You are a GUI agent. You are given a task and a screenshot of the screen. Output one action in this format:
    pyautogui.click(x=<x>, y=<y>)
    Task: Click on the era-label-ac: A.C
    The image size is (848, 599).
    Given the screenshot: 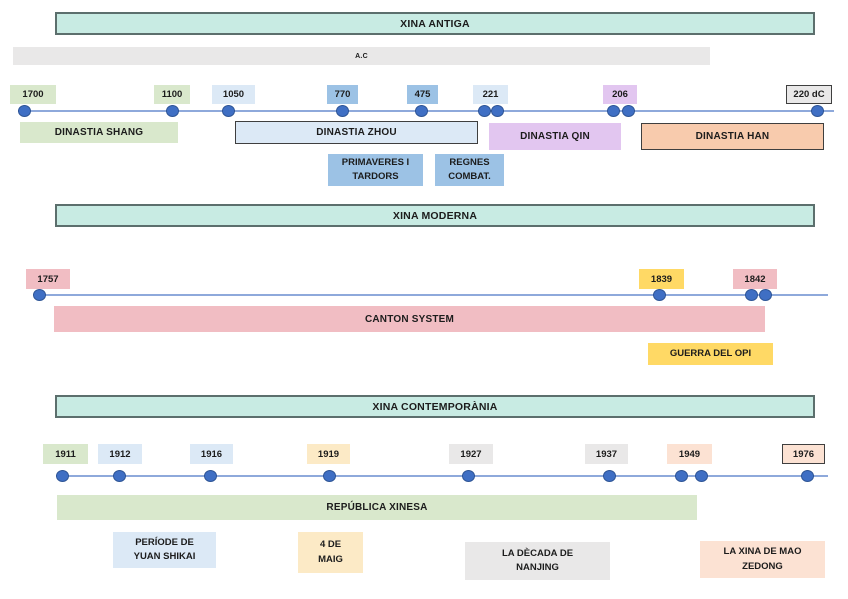 What is the action you would take?
    pyautogui.click(x=361, y=56)
    